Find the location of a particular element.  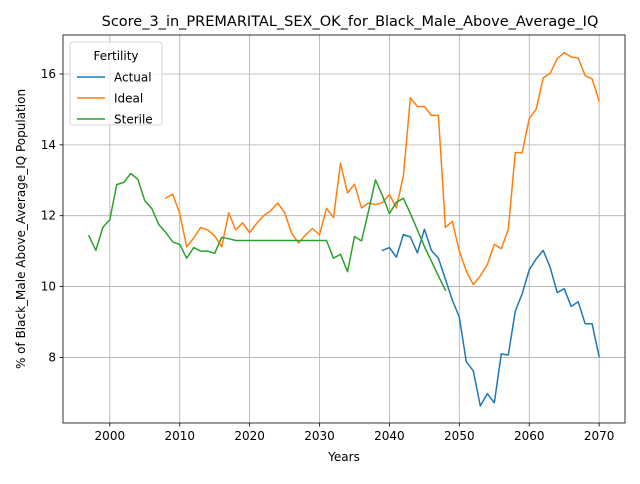

x-tick-label: 2070 is located at coordinates (599, 436).